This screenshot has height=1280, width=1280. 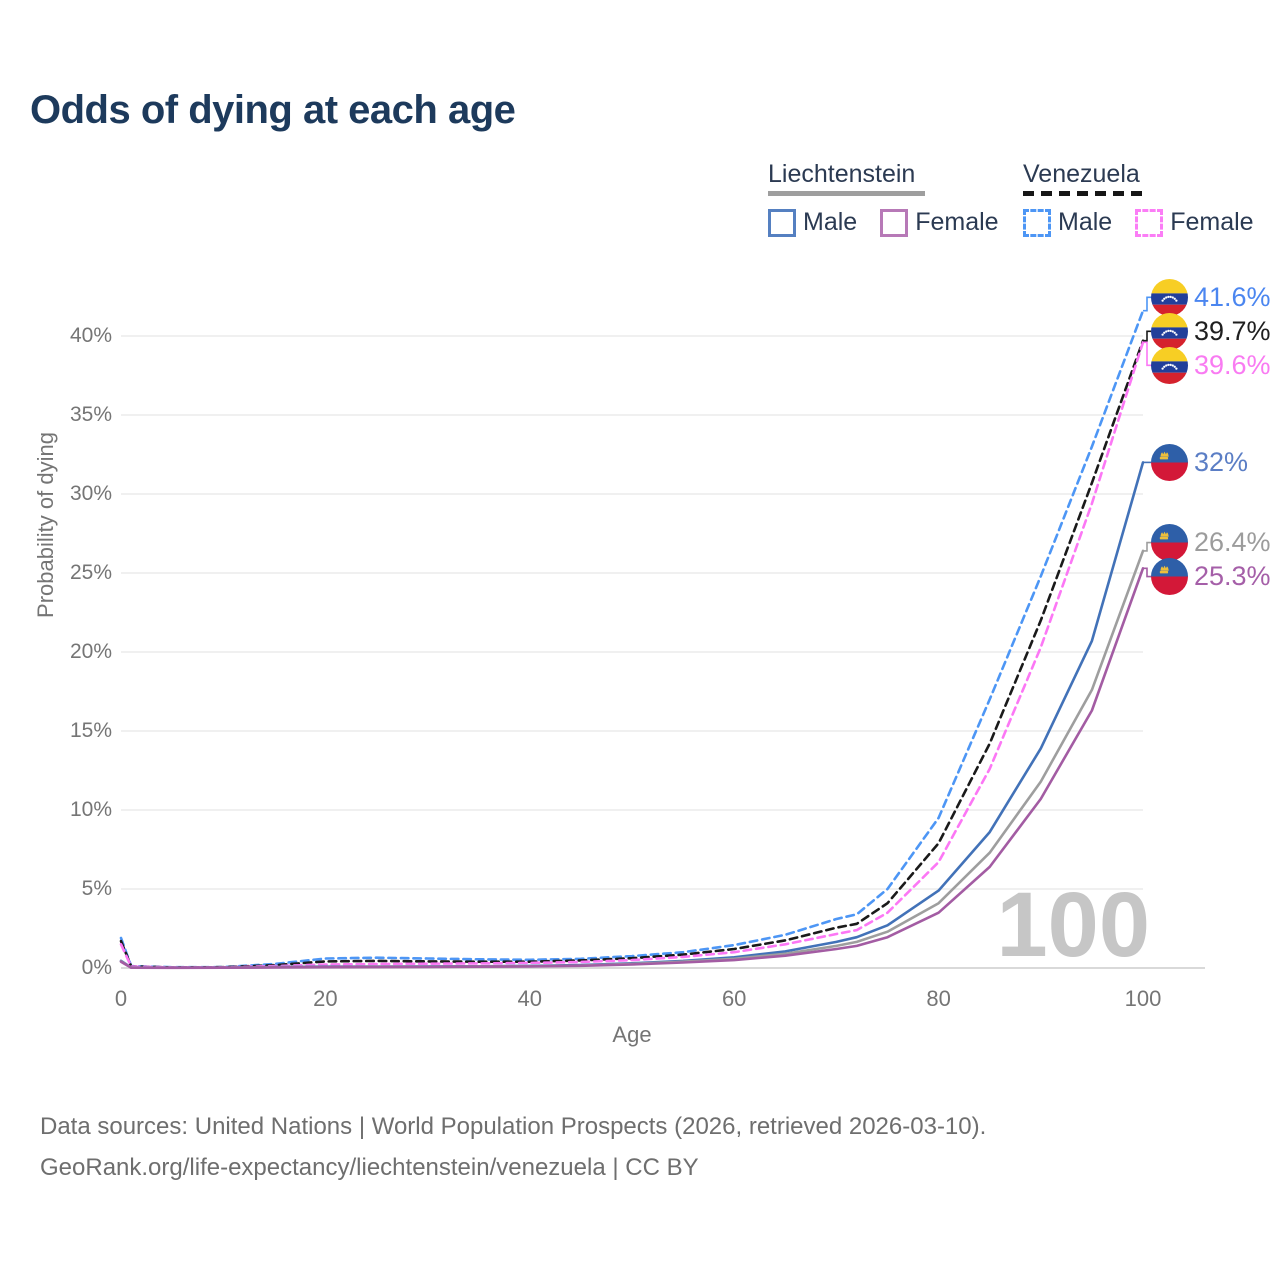 I want to click on legend-country-label: Liechtenstein, so click(x=842, y=174).